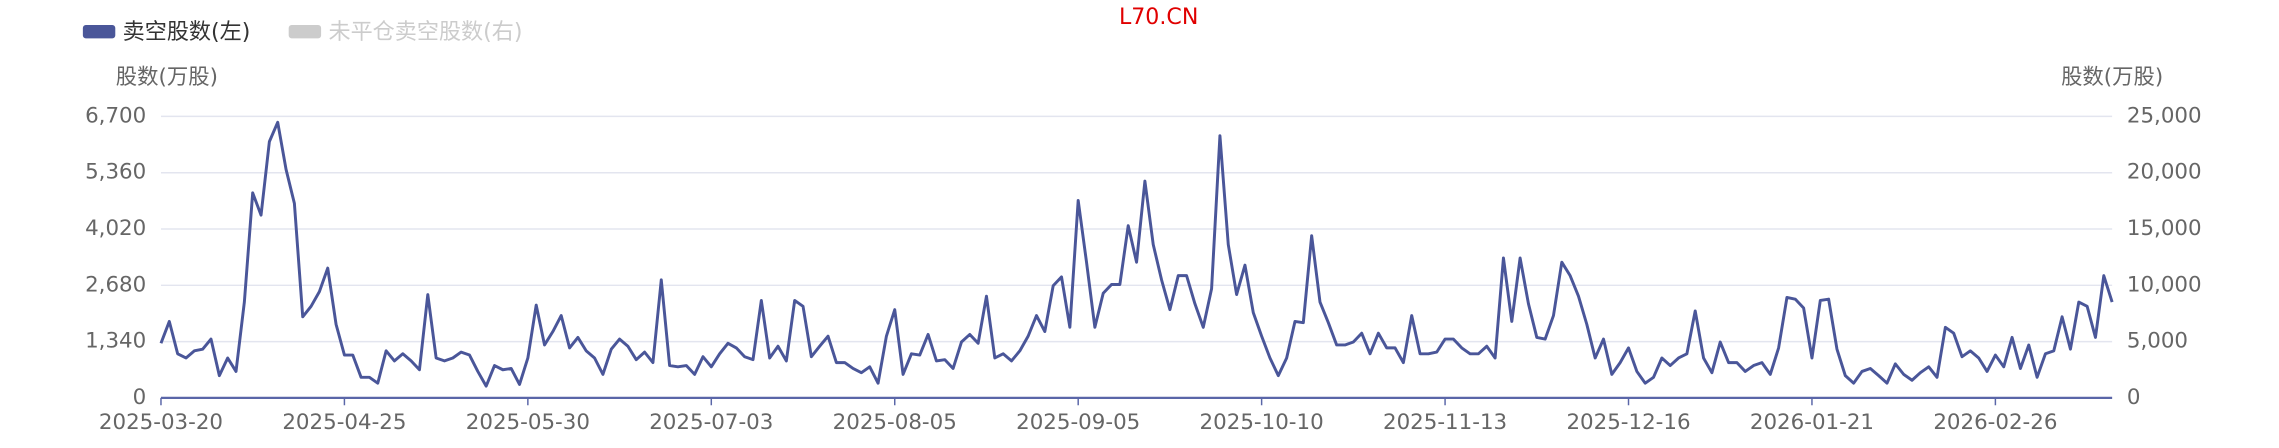 This screenshot has width=2279, height=448. I want to click on x-tick-label: 2025-05-30, so click(528, 422).